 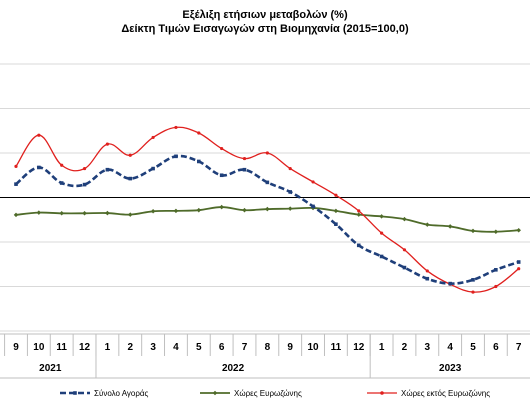 I want to click on x-tick-label: 2, so click(x=405, y=347).